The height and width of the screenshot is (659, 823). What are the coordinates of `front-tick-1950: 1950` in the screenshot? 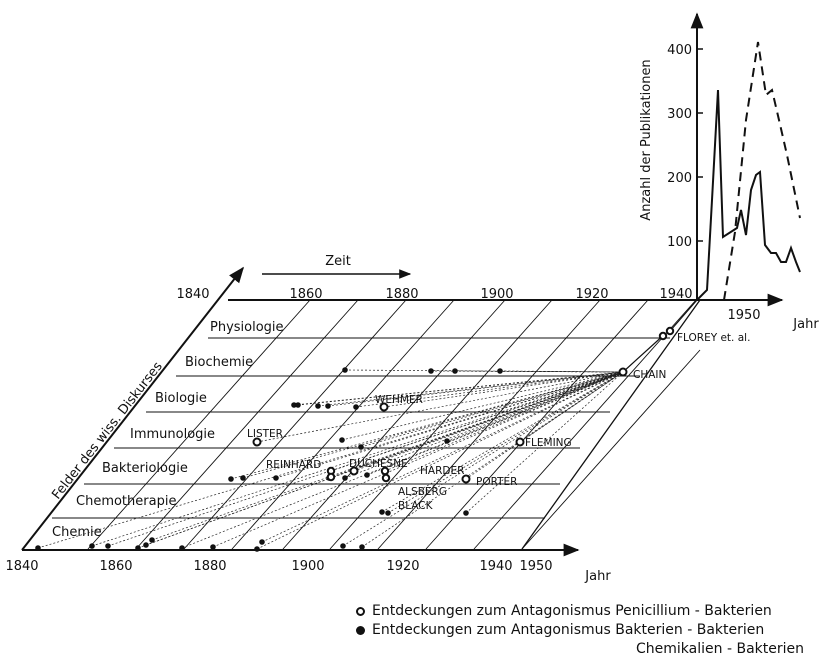 It's located at (535, 566).